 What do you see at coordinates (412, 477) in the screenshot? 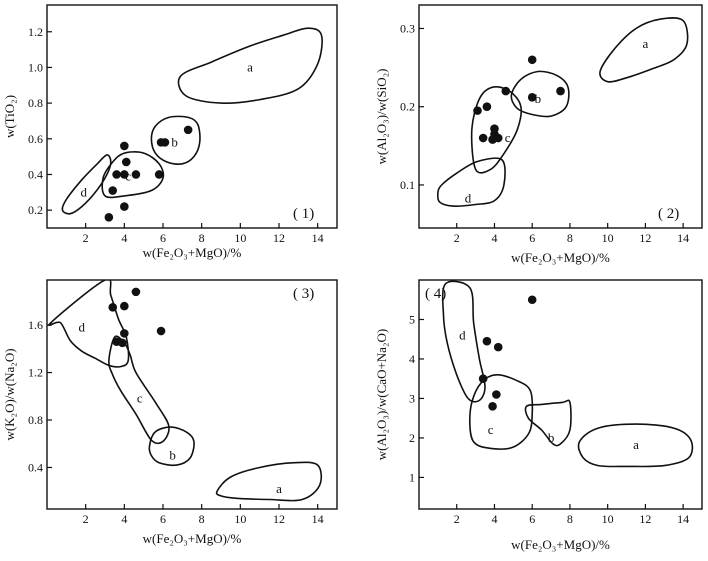
I see `y-tick-label: 1` at bounding box center [412, 477].